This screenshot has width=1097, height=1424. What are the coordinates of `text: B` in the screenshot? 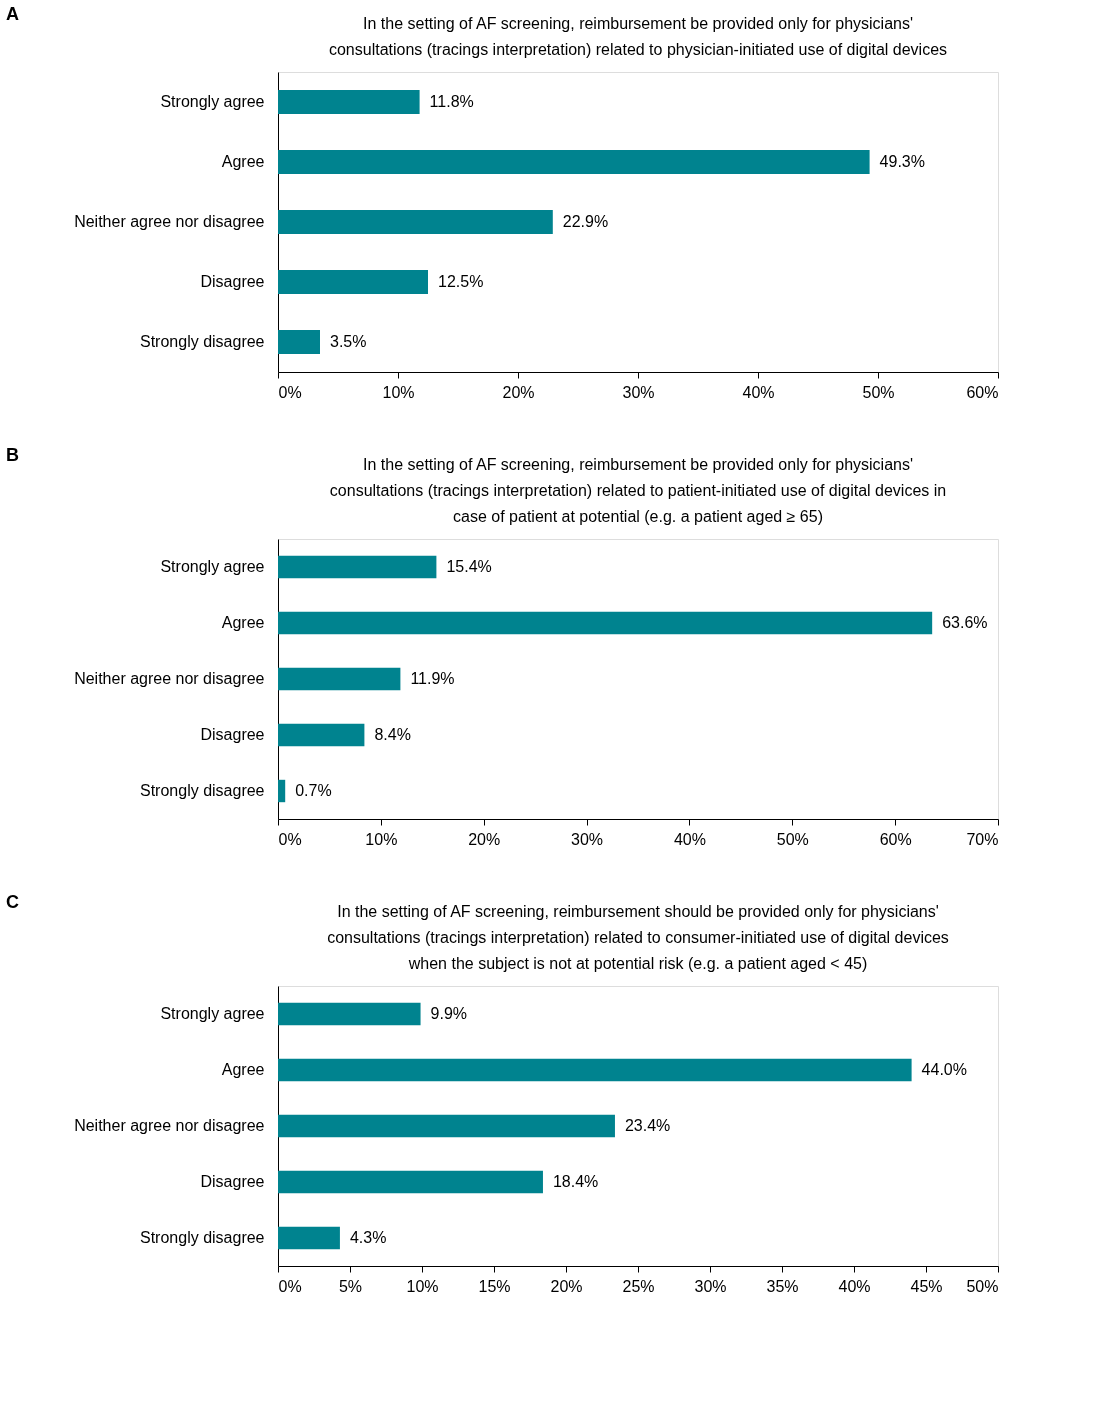 It's located at (12, 455).